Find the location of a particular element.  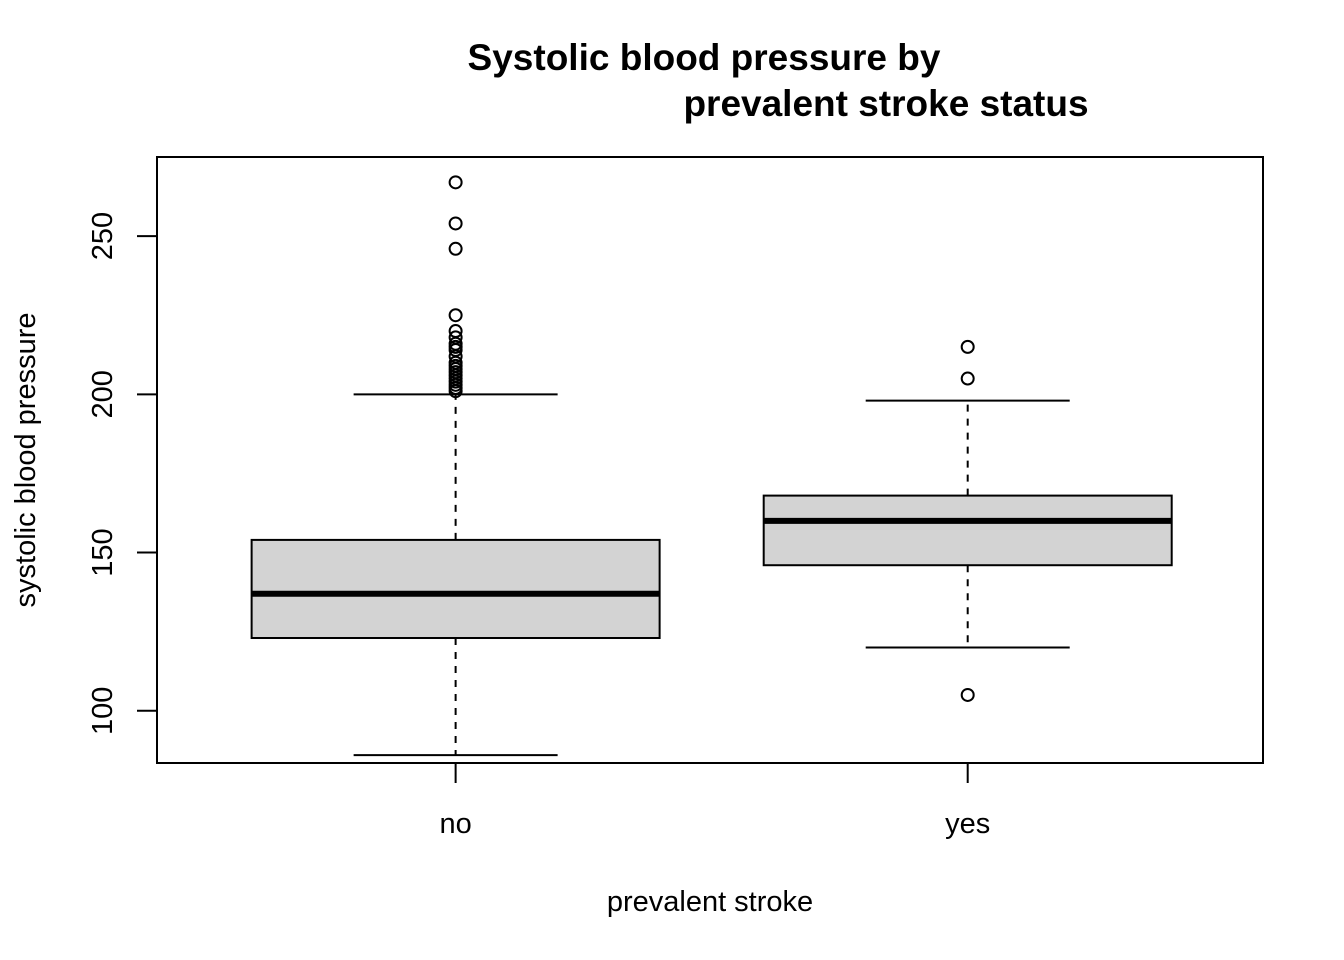

box-group-yes is located at coordinates (967, 520).